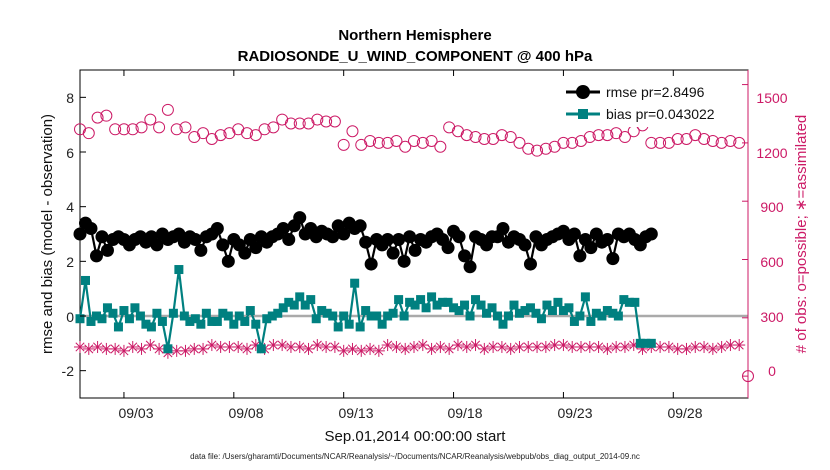 The height and width of the screenshot is (470, 830). What do you see at coordinates (651, 103) in the screenshot?
I see `legend-box` at bounding box center [651, 103].